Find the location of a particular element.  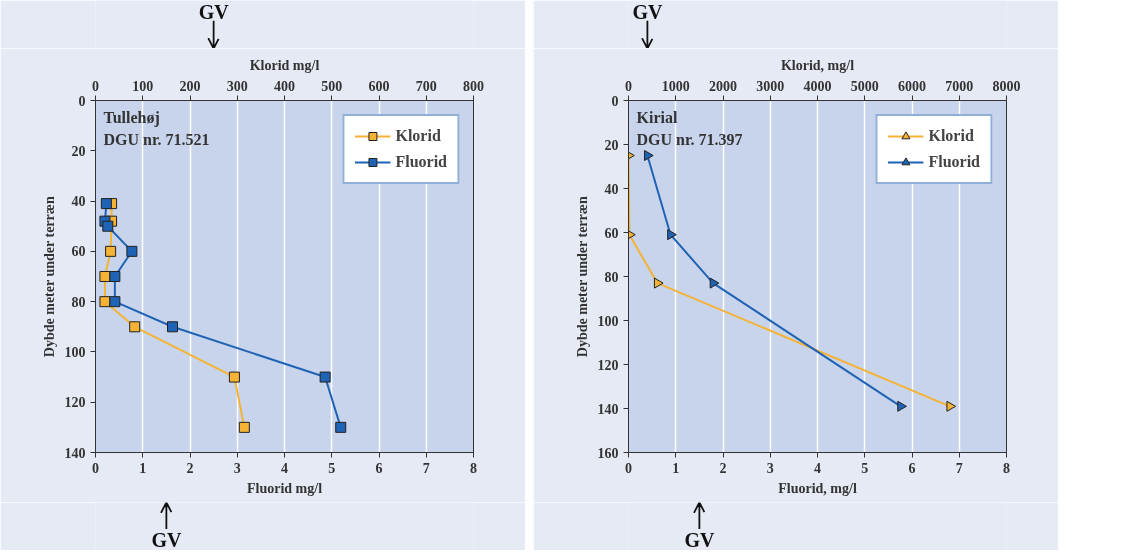

annotation: DGU nr. 71.397 is located at coordinates (689, 139).